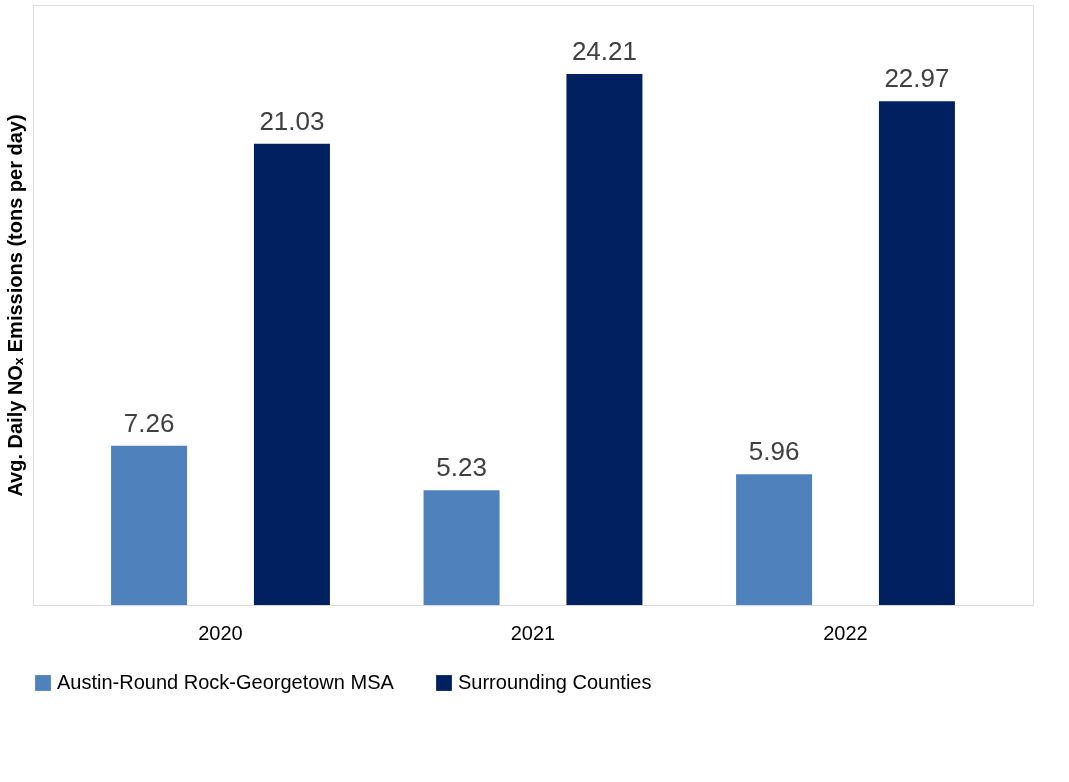  What do you see at coordinates (555, 682) in the screenshot?
I see `legend-label: Surrounding Counties` at bounding box center [555, 682].